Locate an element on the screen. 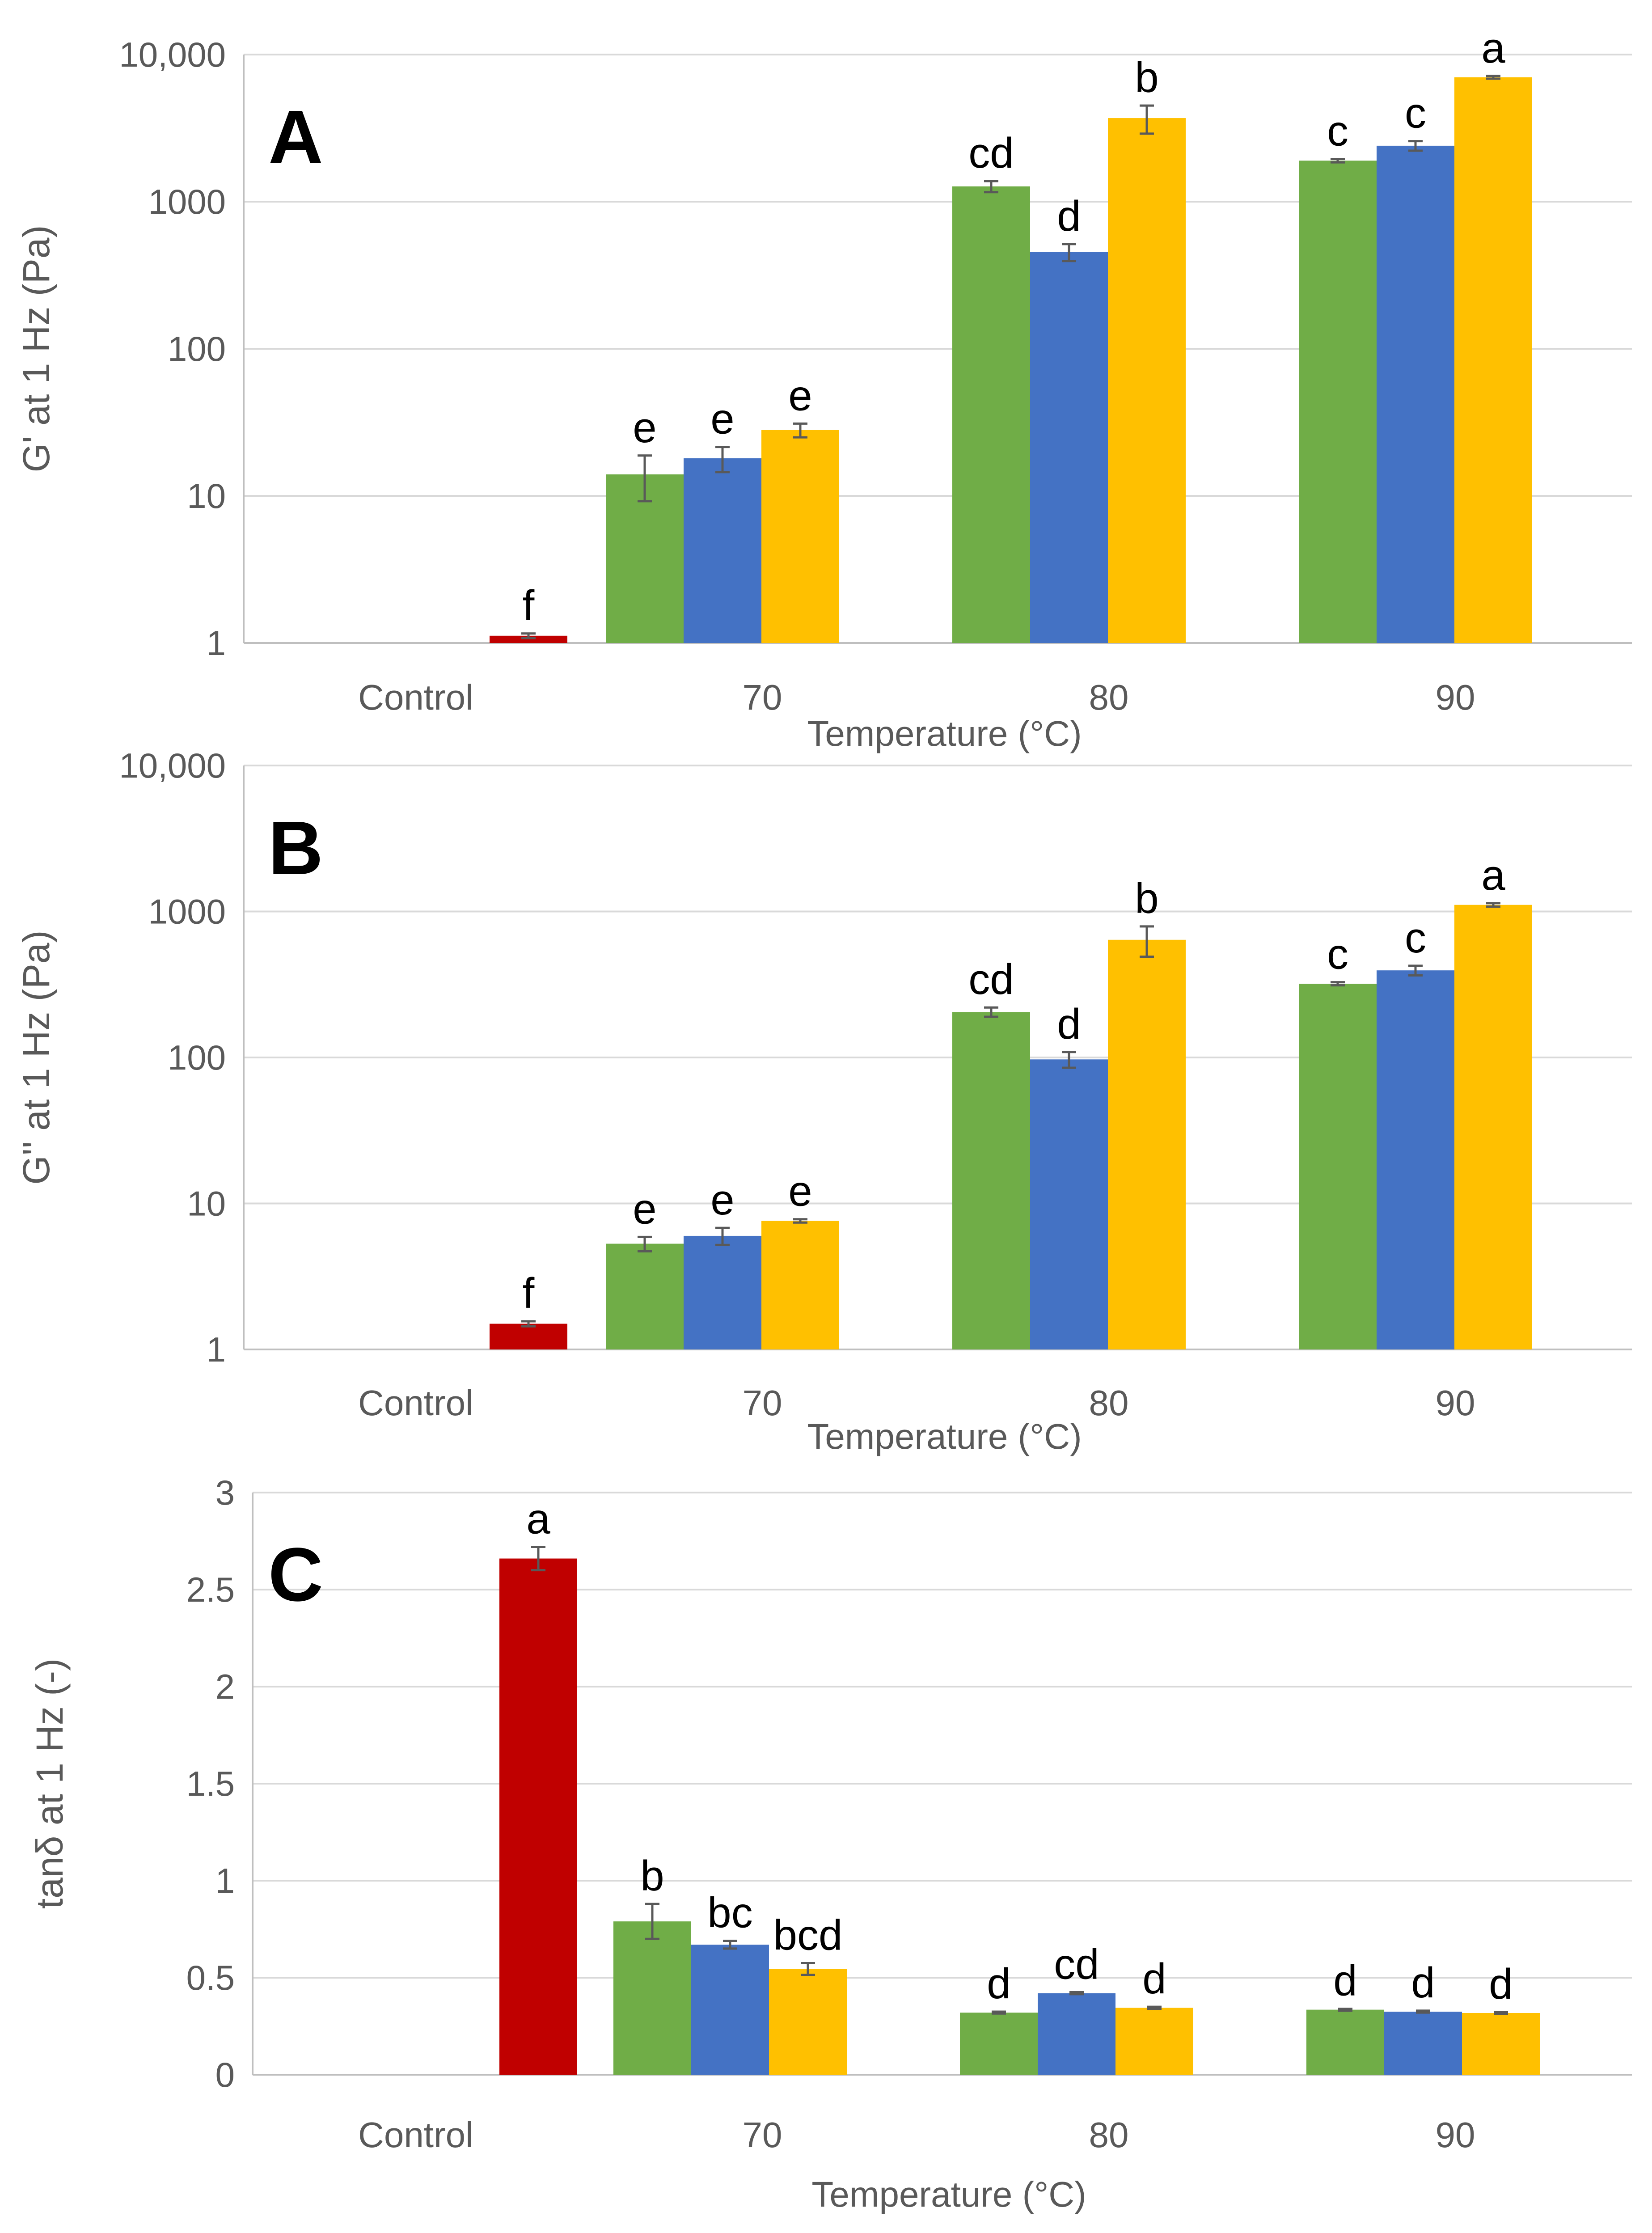 The width and height of the screenshot is (1652, 2233). y-axis-title: G'' at 1 Hz (Pa) is located at coordinates (36, 1057).